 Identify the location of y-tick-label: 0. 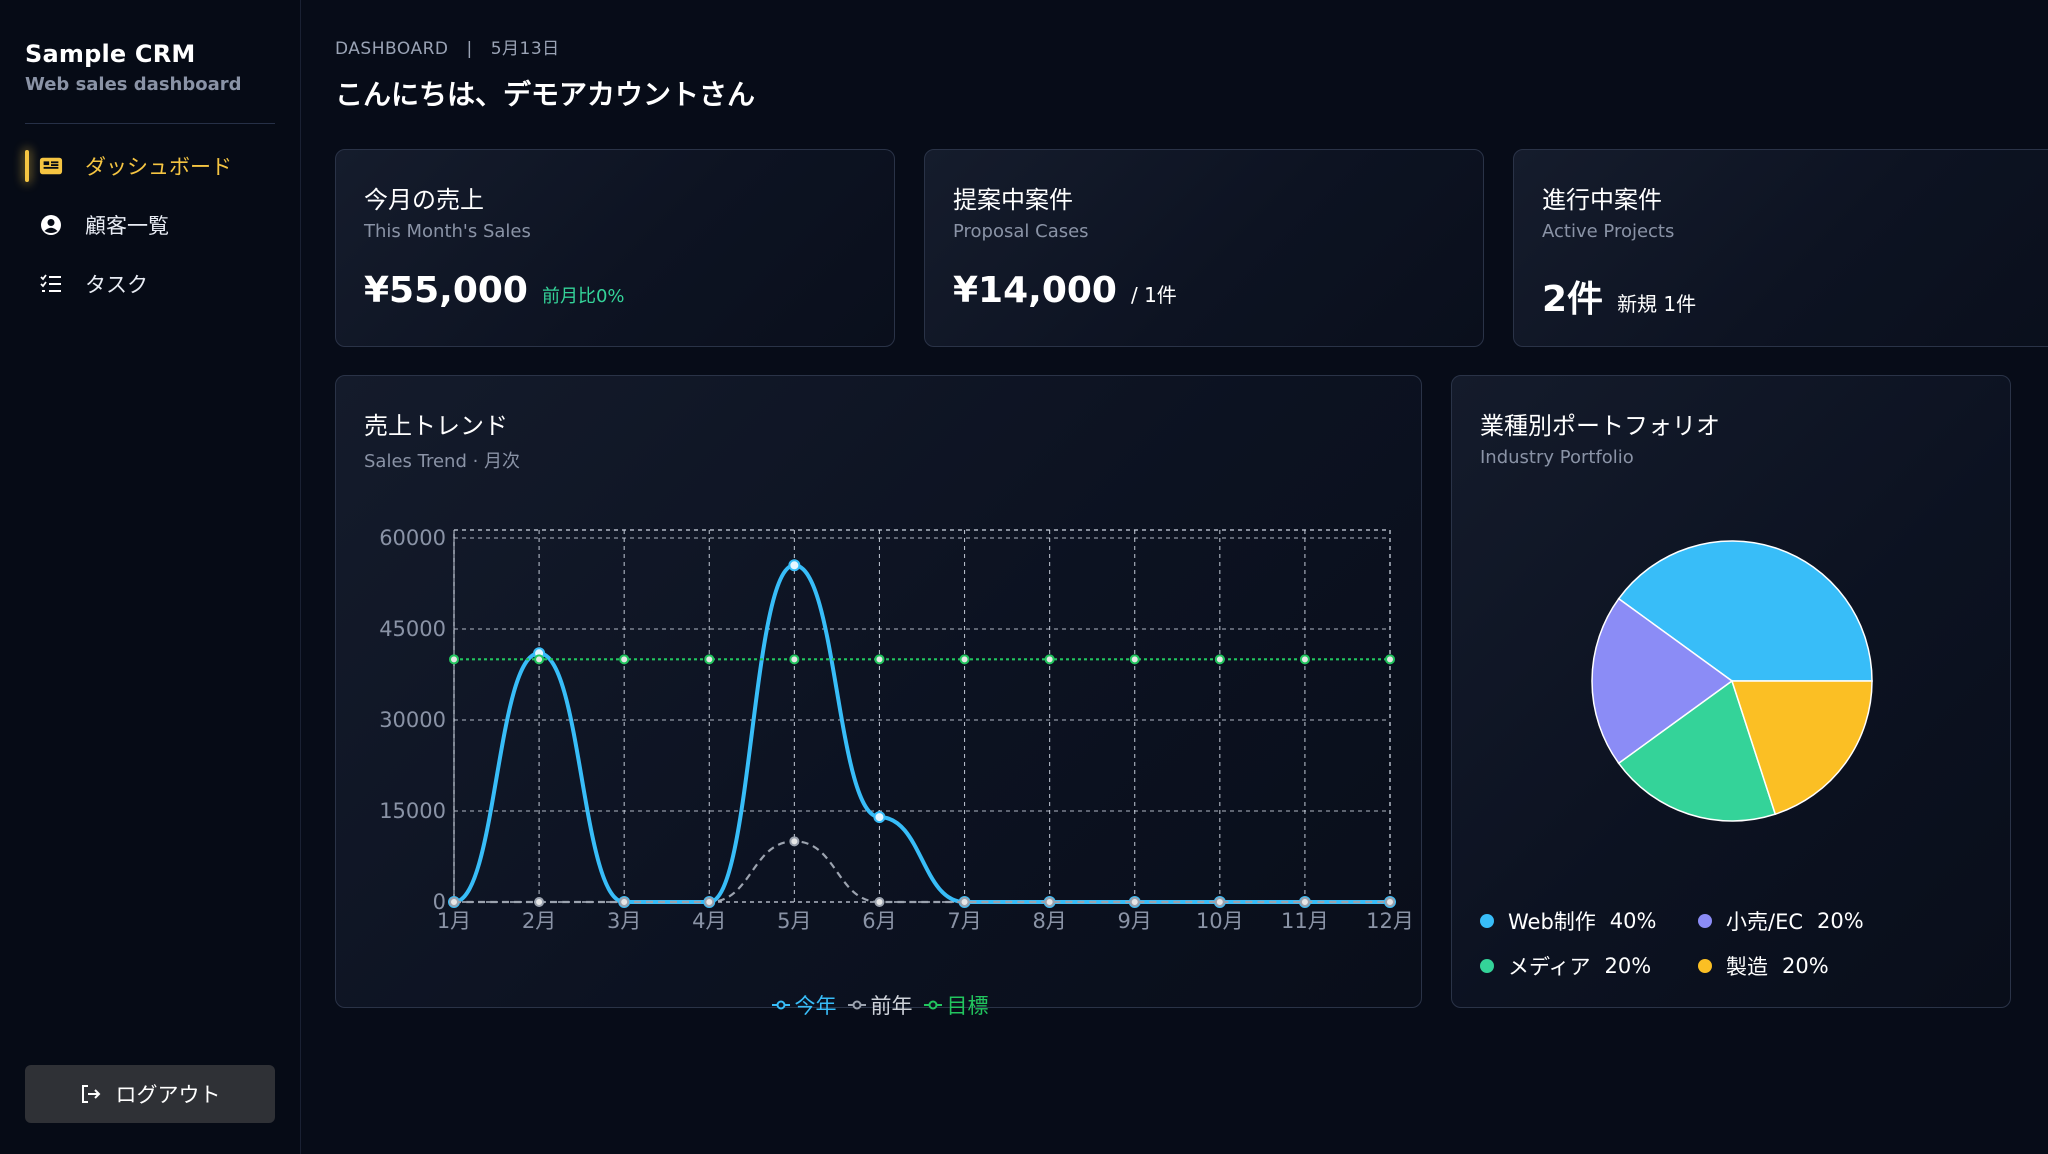
(439, 902).